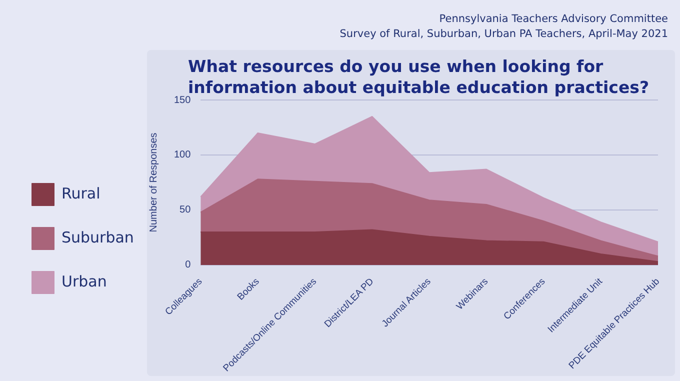  I want to click on text: Survey of Rural, Suburban, Urban PA Teachers, April-May 2021, so click(504, 34).